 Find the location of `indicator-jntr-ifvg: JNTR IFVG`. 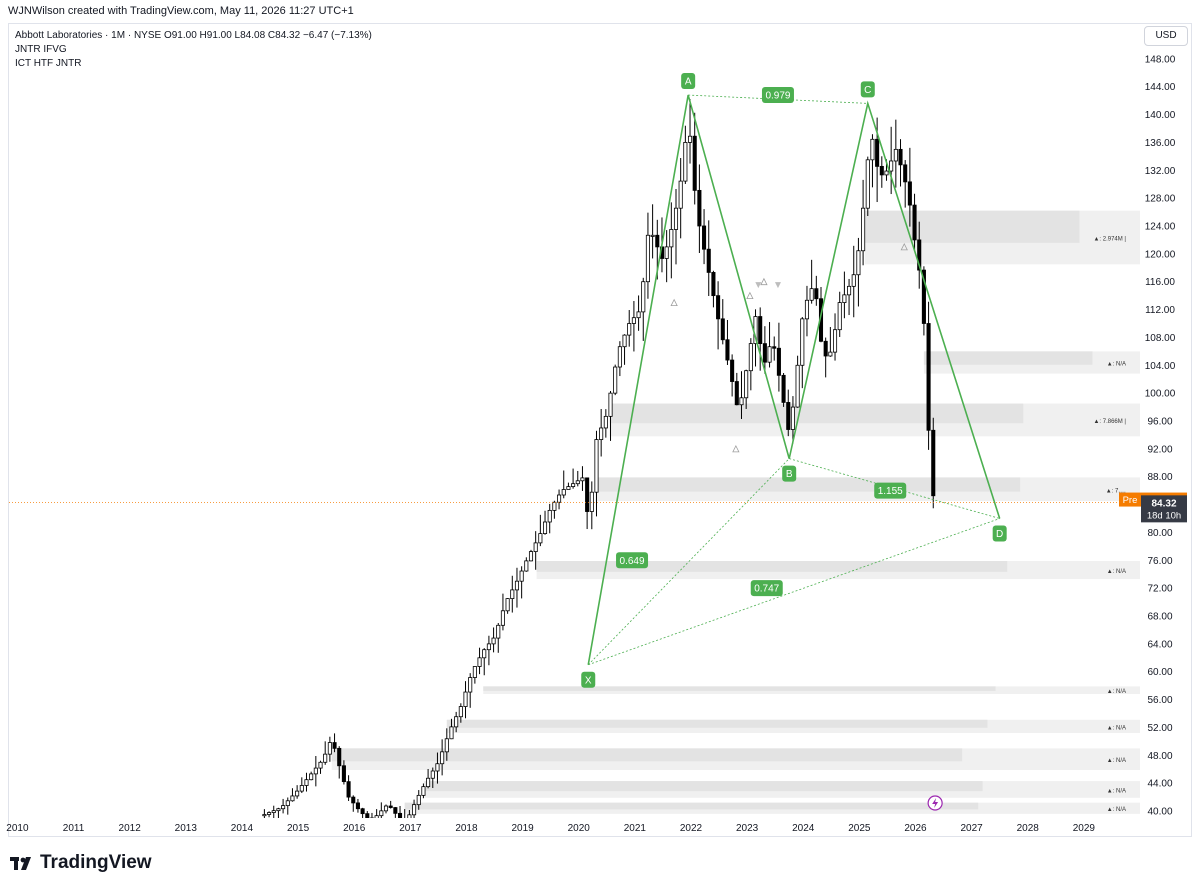

indicator-jntr-ifvg: JNTR IFVG is located at coordinates (41, 49).